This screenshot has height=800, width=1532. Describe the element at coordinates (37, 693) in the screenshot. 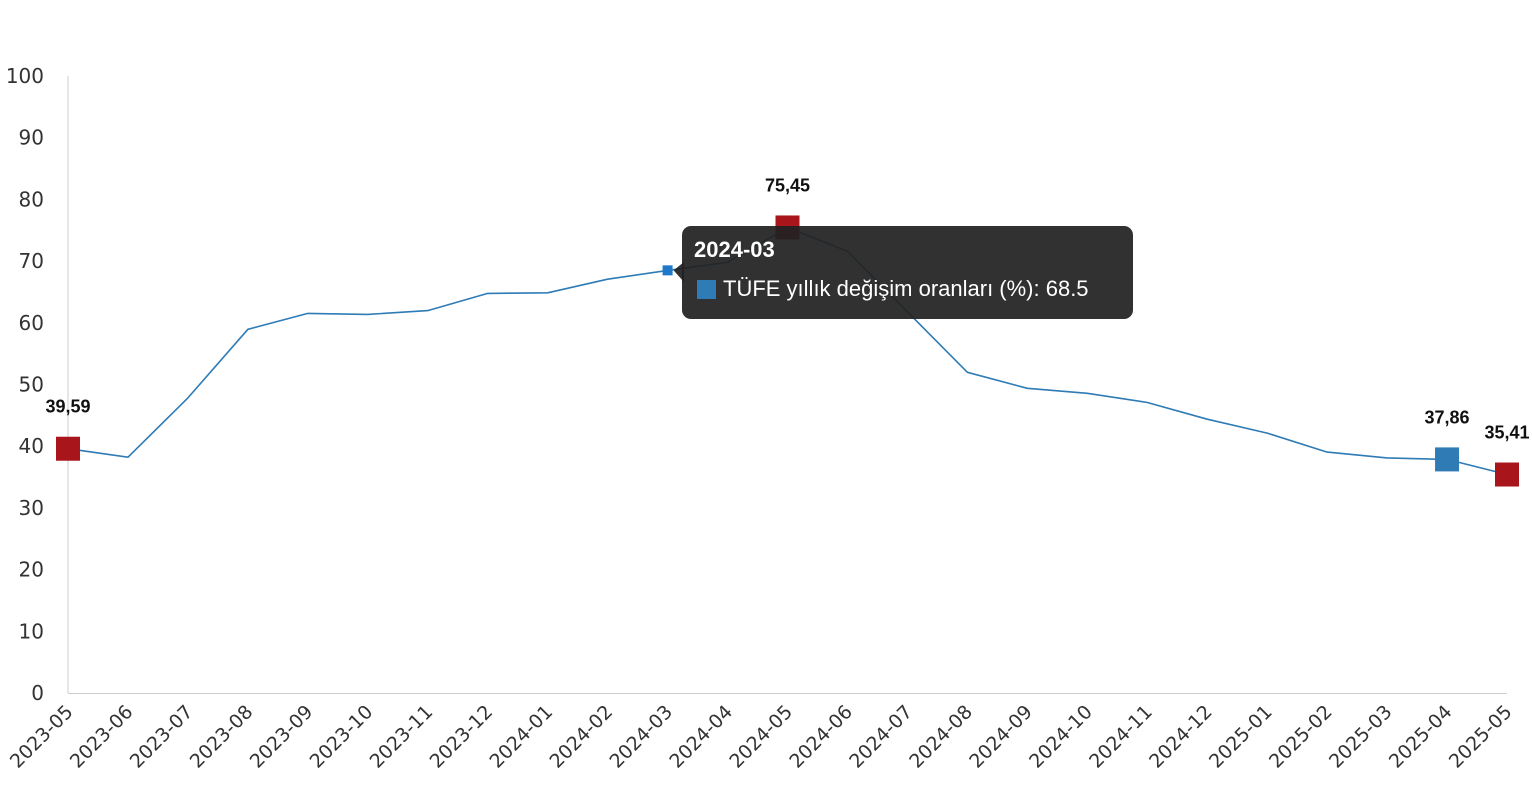

I see `y-tick-label: 0` at that location.